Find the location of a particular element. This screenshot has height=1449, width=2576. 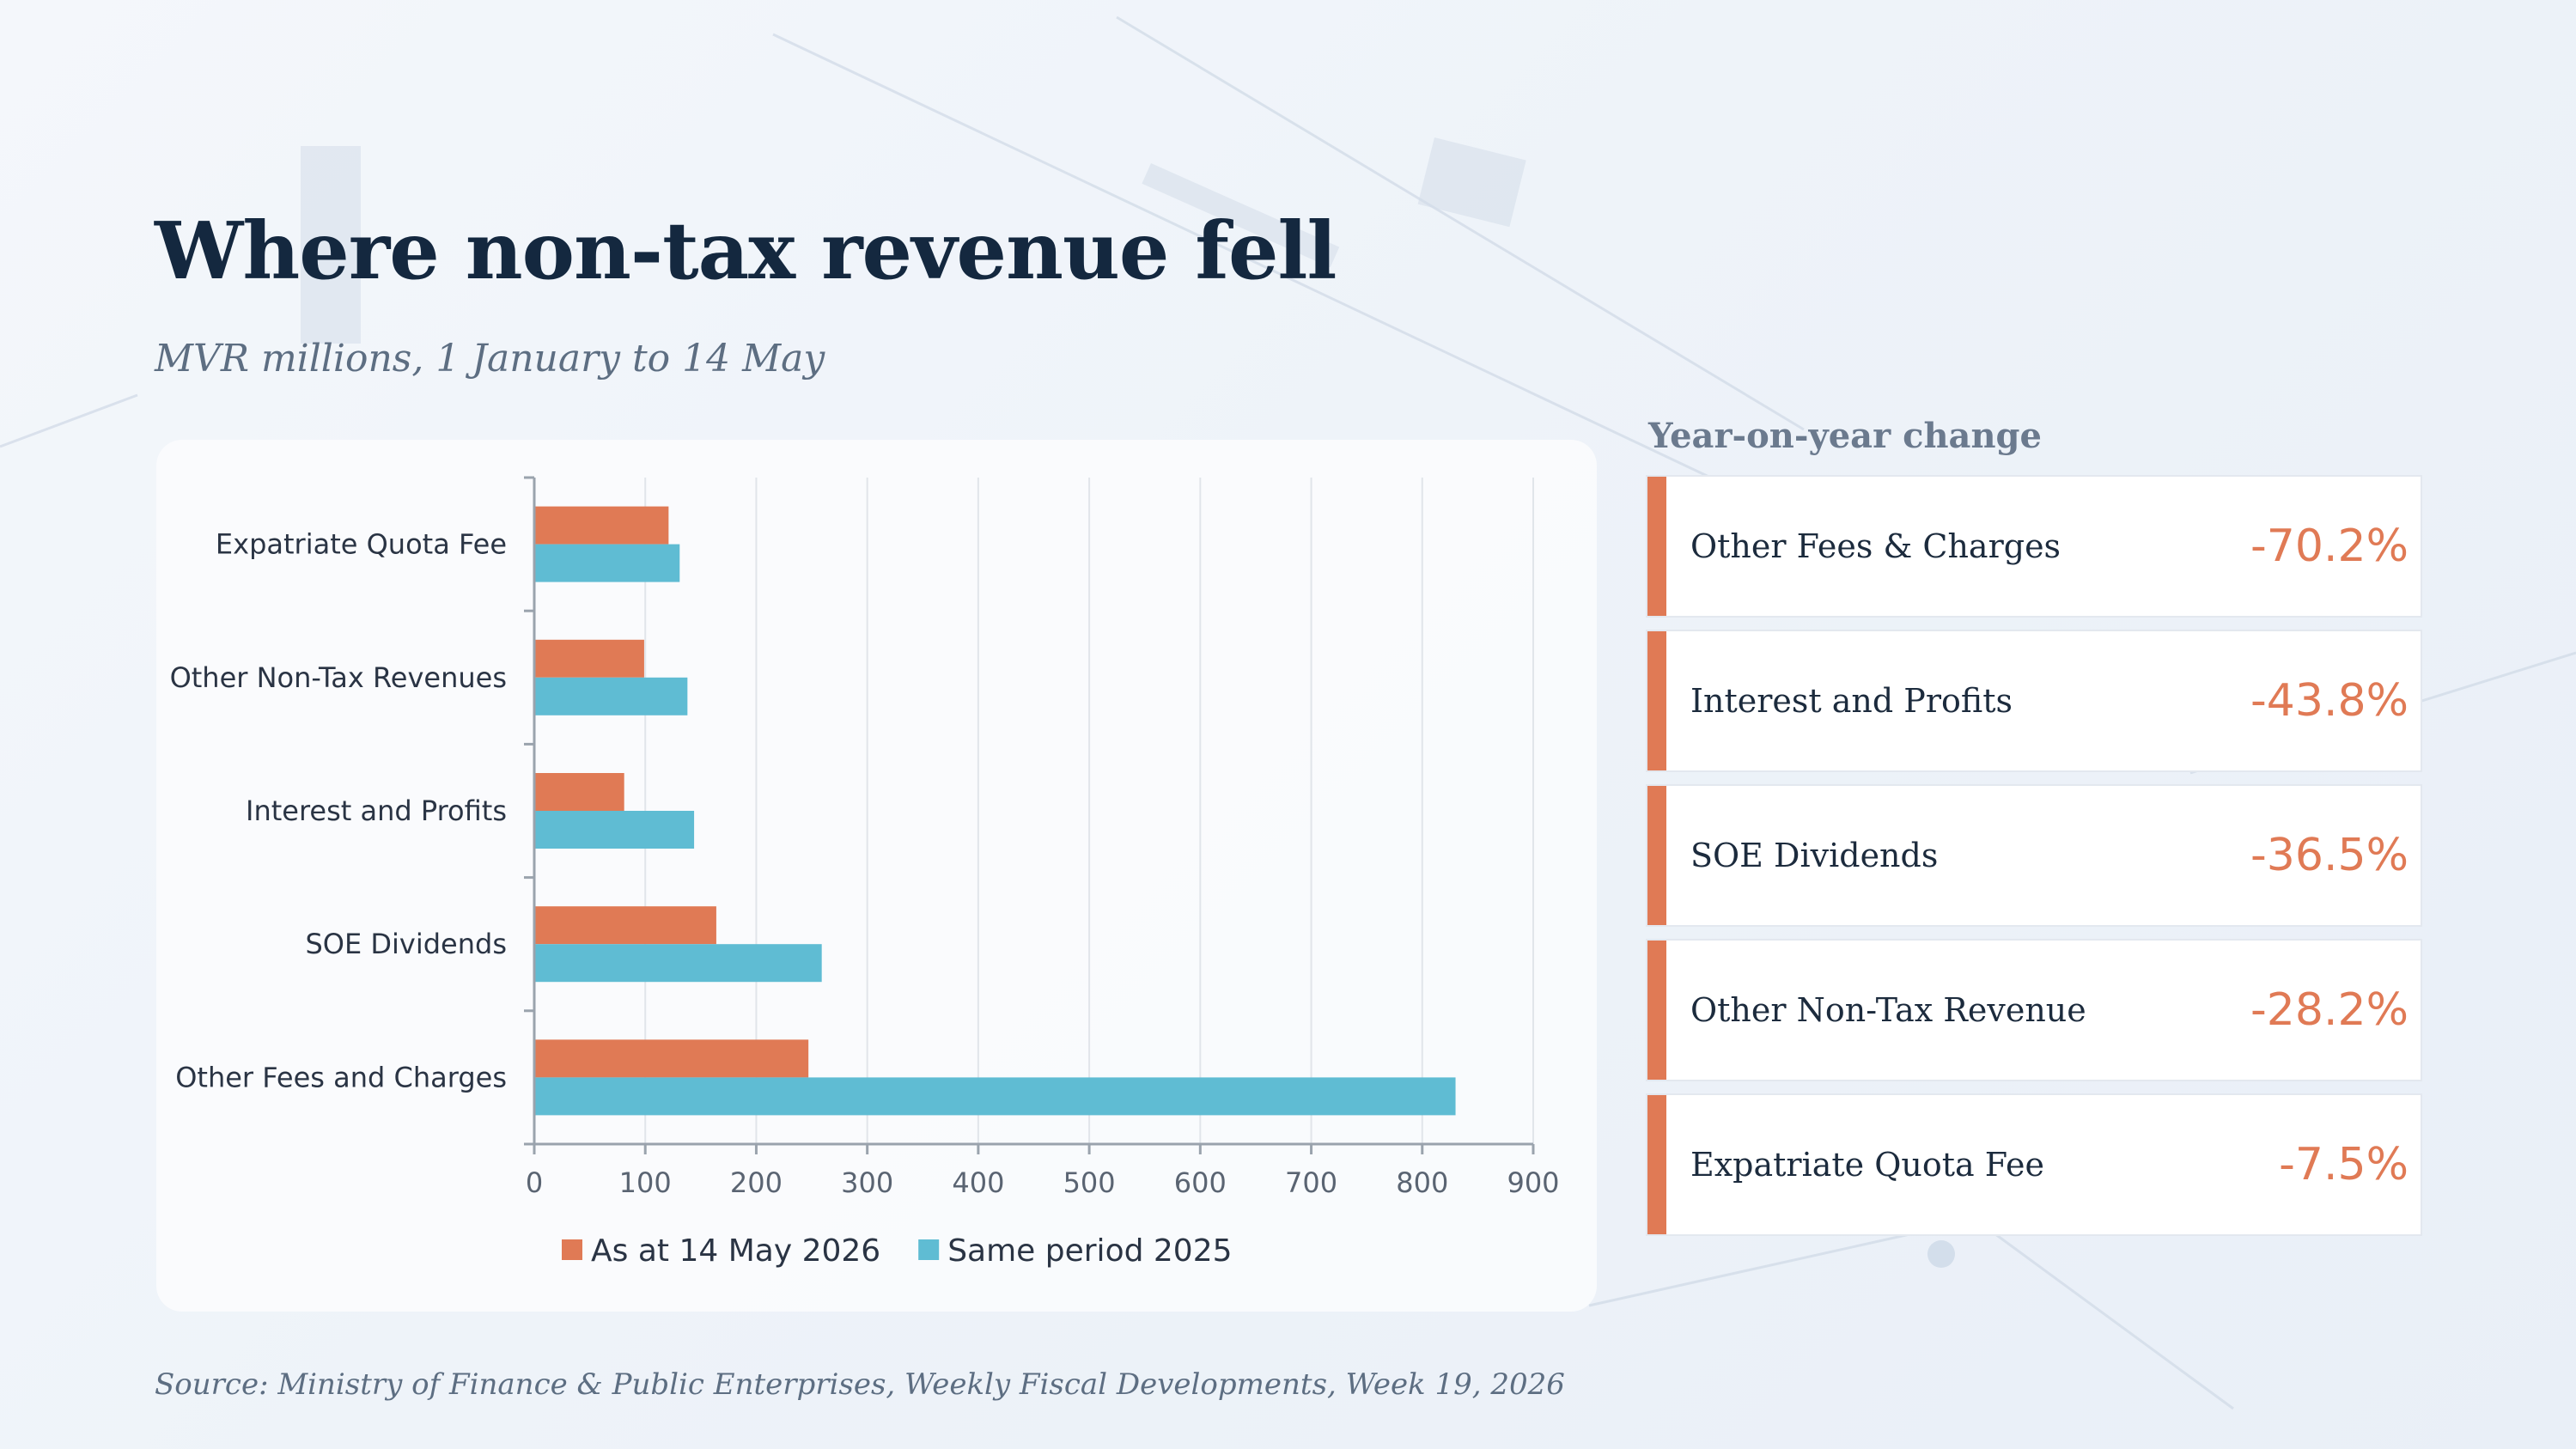

yoy-value: -7.5% is located at coordinates (2344, 1164).